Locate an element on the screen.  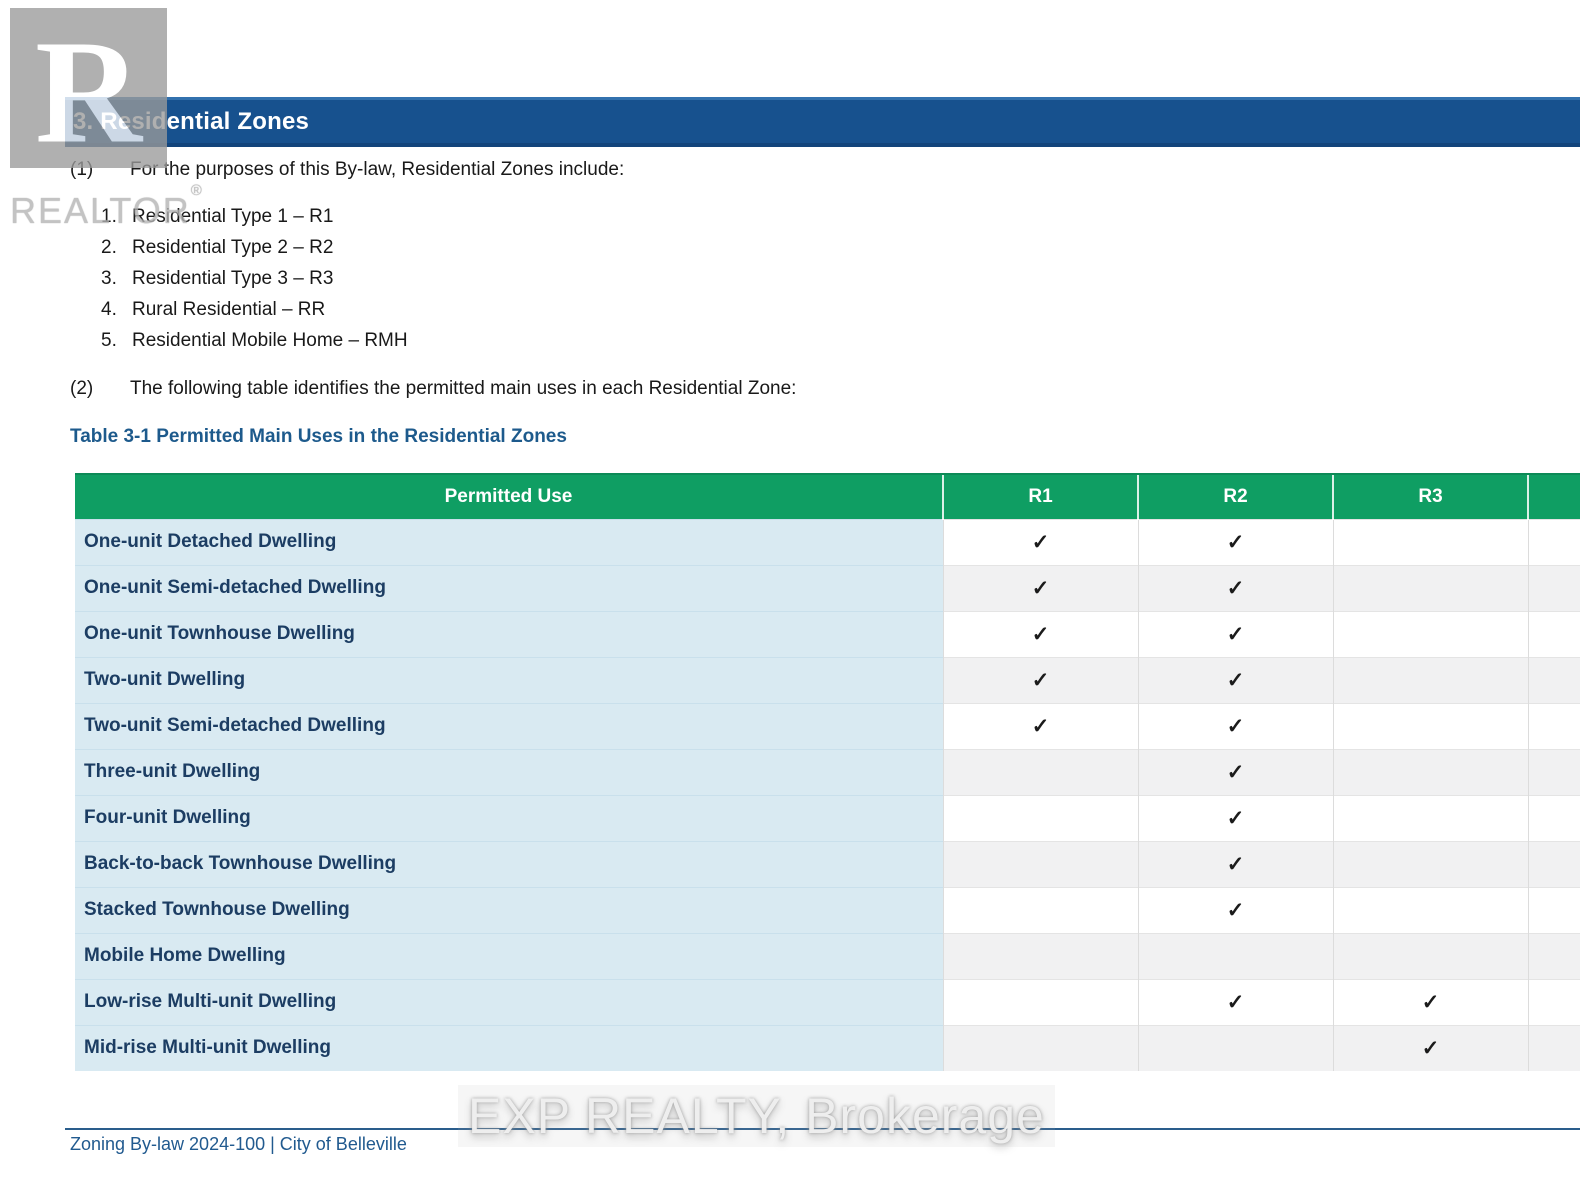
realtor-word: REALTOR® is located at coordinates (107, 207).